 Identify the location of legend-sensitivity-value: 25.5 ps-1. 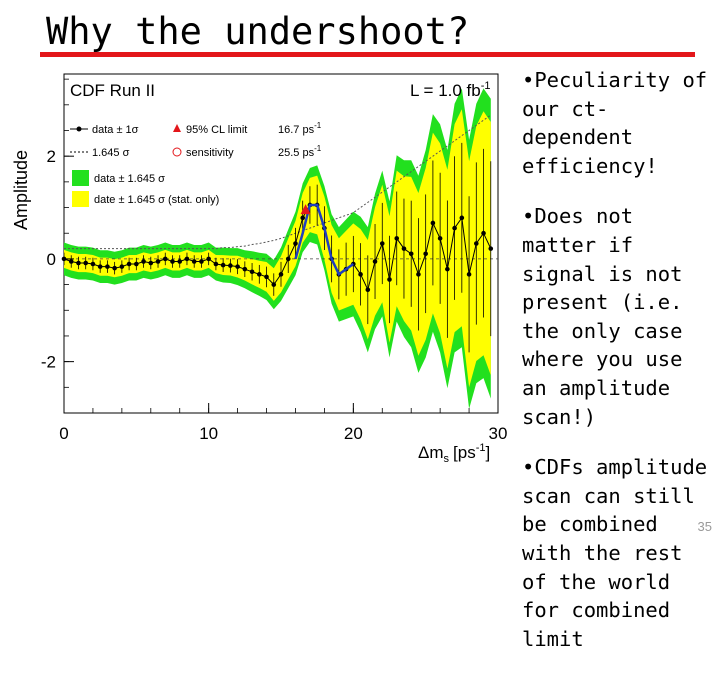
(300, 151).